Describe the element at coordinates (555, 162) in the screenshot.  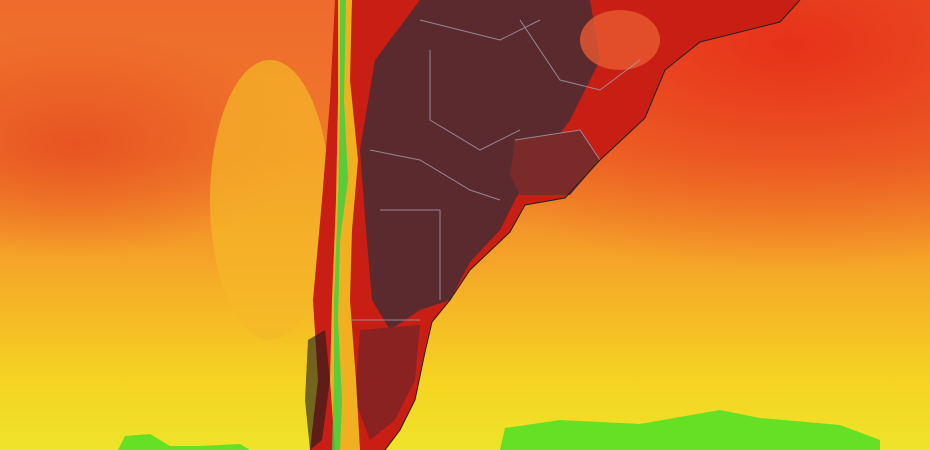
I see `uruguay-hot` at that location.